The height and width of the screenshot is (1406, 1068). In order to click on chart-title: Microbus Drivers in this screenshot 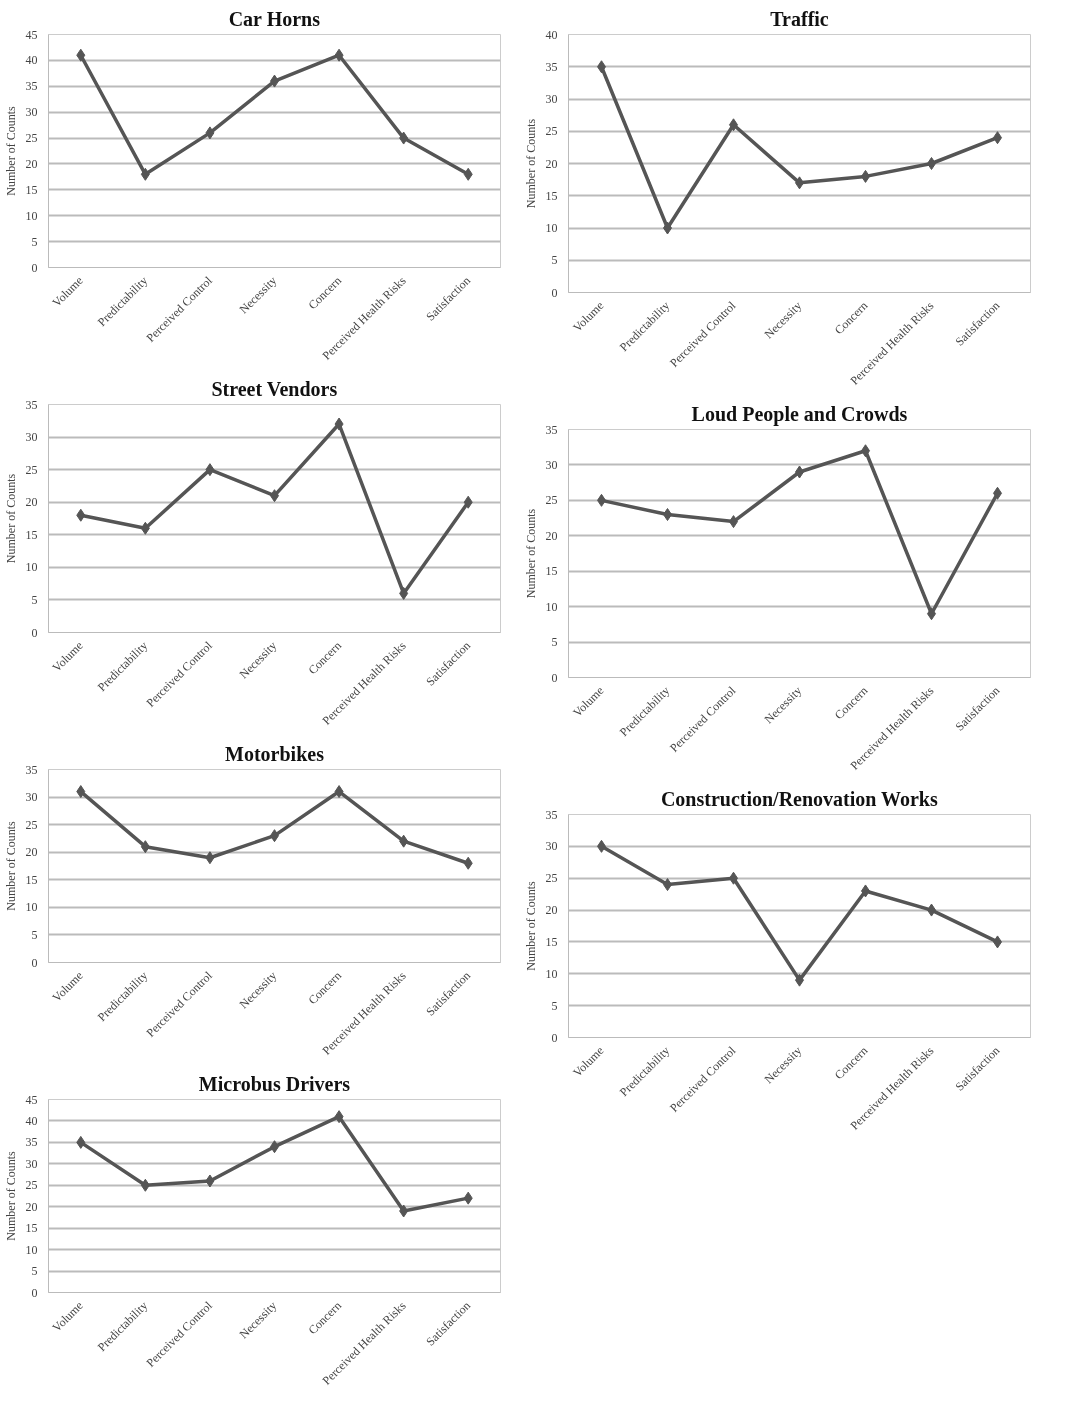, I will do `click(274, 1083)`.